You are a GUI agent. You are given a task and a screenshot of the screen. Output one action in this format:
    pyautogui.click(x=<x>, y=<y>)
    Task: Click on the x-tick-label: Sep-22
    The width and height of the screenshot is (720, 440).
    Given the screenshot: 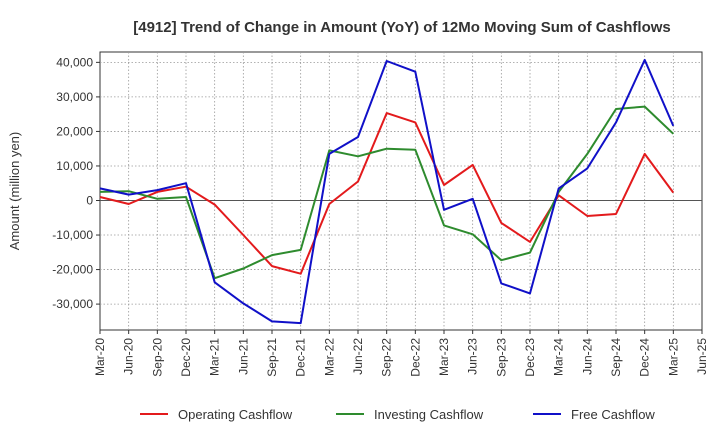 What is the action you would take?
    pyautogui.click(x=387, y=357)
    